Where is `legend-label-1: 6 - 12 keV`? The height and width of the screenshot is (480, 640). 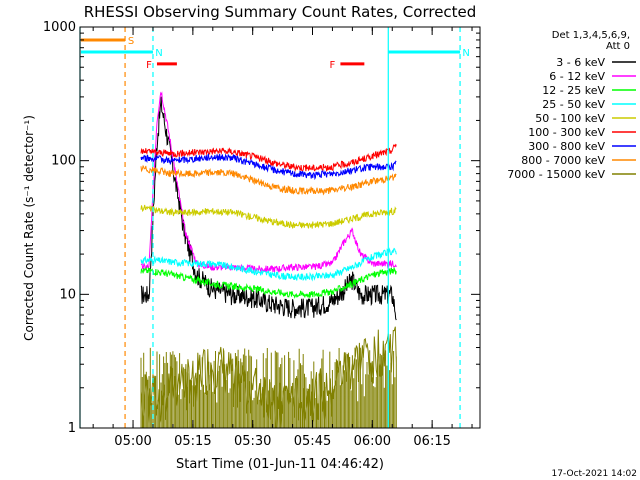
legend-label-1: 6 - 12 keV is located at coordinates (577, 76).